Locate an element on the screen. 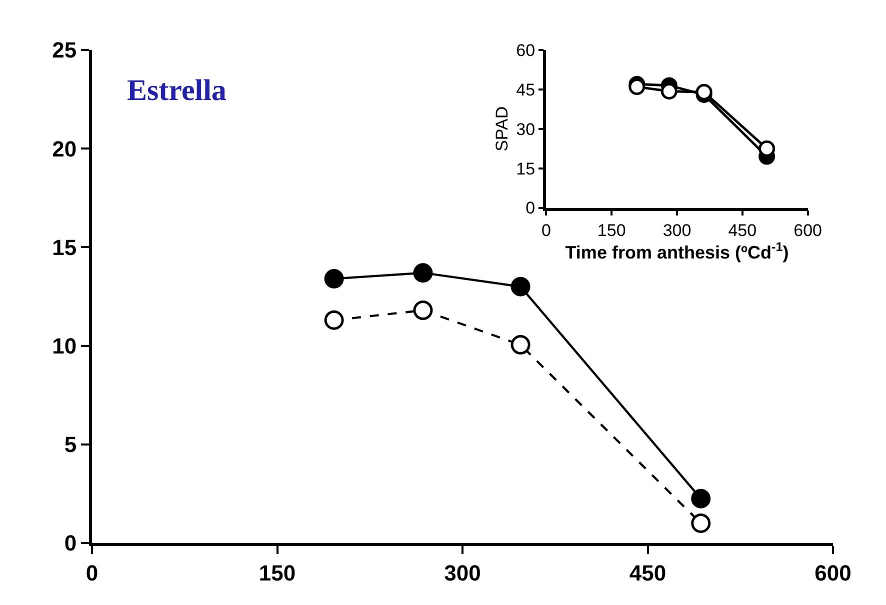 This screenshot has height=605, width=886. y-axis-title: SPAD is located at coordinates (502, 129).